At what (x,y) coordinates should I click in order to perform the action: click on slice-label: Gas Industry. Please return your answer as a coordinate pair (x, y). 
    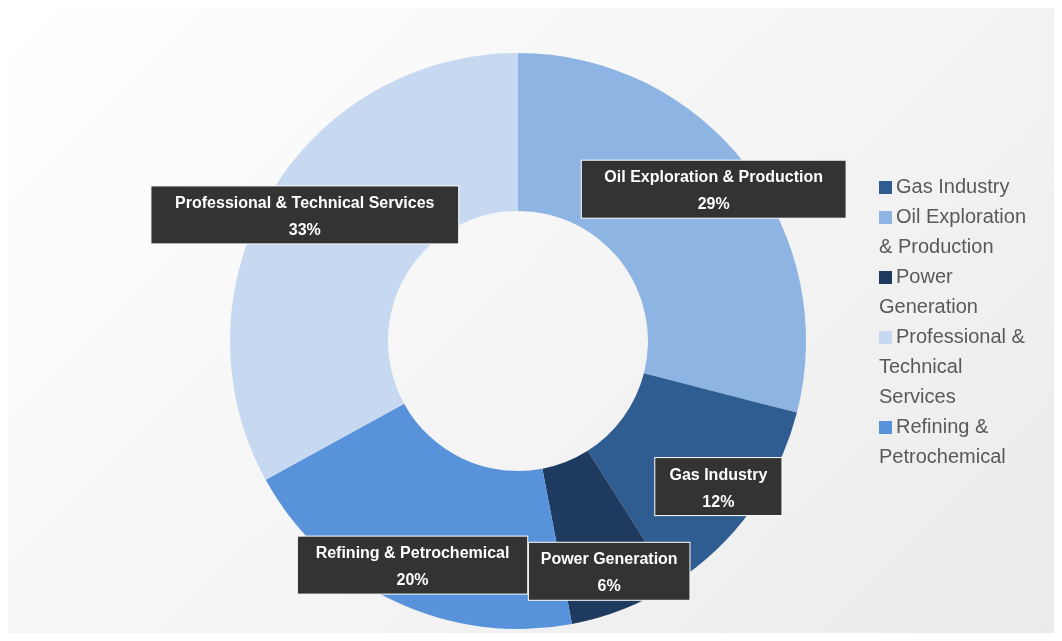
    Looking at the image, I should click on (718, 474).